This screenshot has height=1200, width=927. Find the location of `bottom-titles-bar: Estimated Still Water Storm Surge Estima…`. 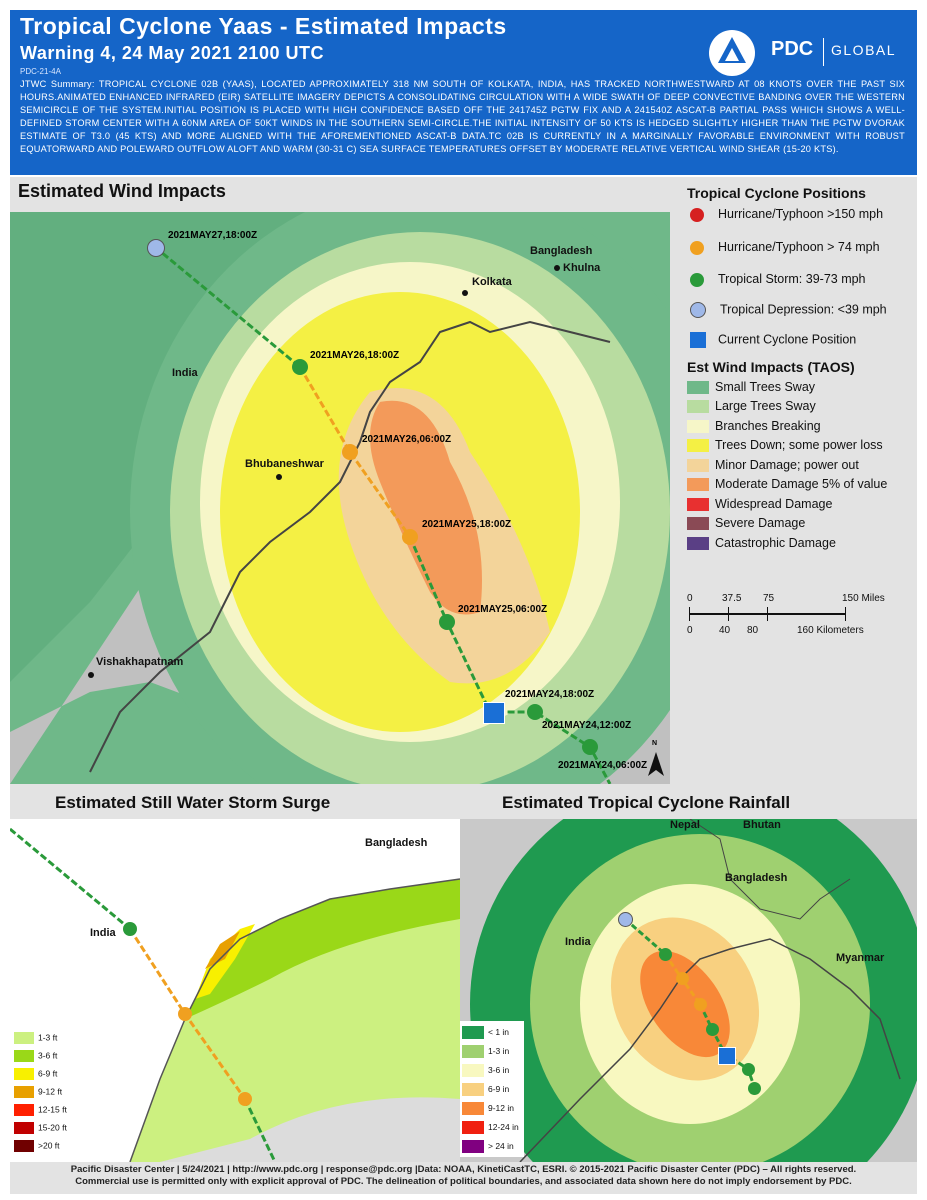

bottom-titles-bar: Estimated Still Water Storm Surge Estima… is located at coordinates (463, 804).